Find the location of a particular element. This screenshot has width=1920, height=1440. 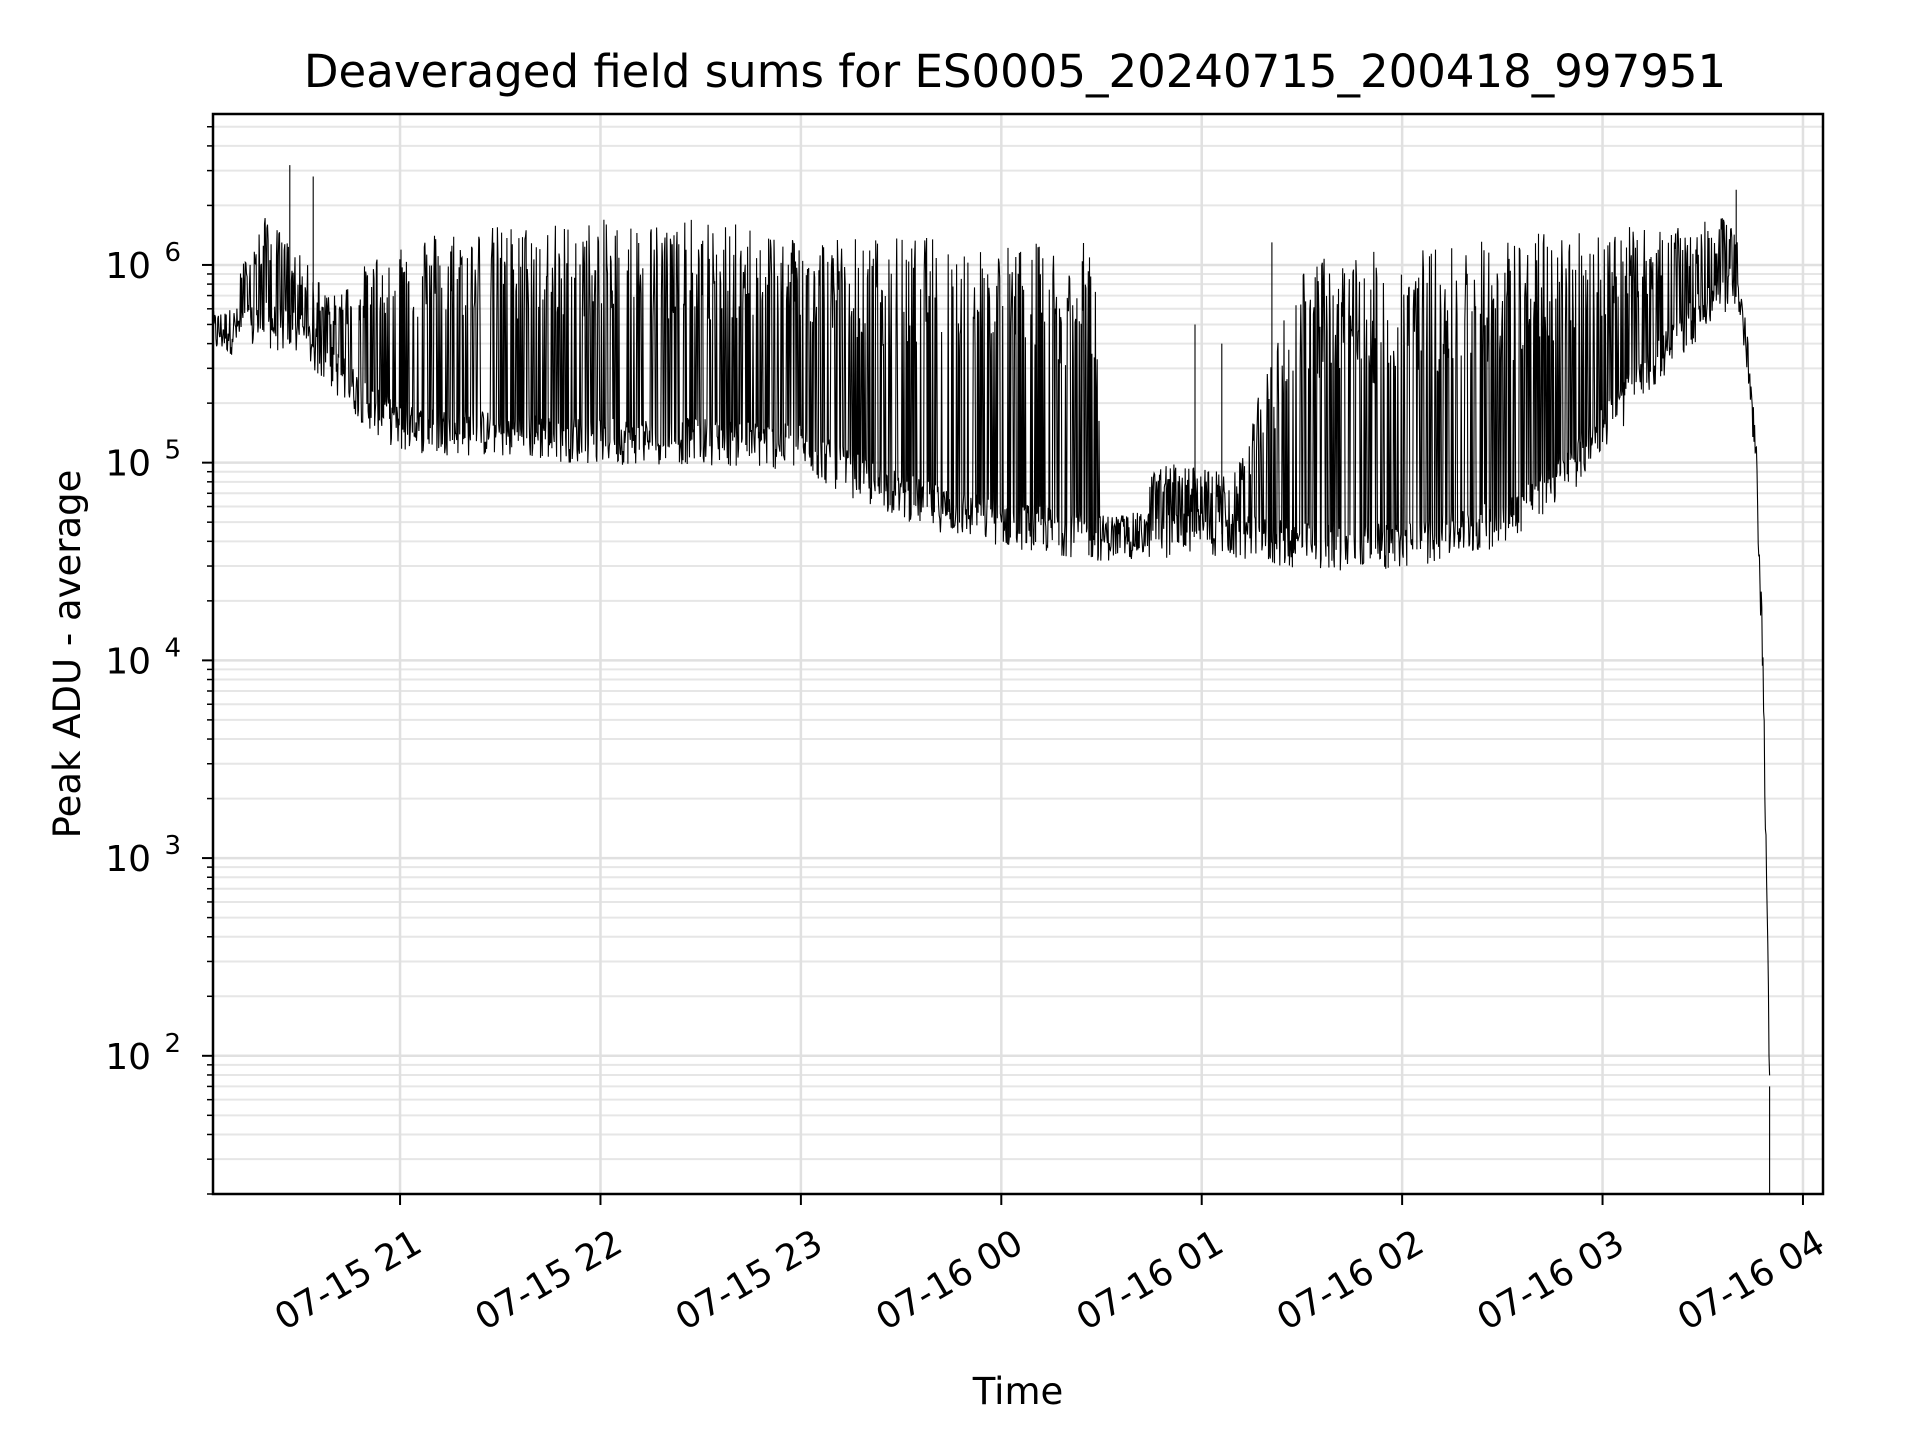

y-axis-ticks: 10 2 10 3 10 4 10 5 10 6 is located at coordinates (159, 658).